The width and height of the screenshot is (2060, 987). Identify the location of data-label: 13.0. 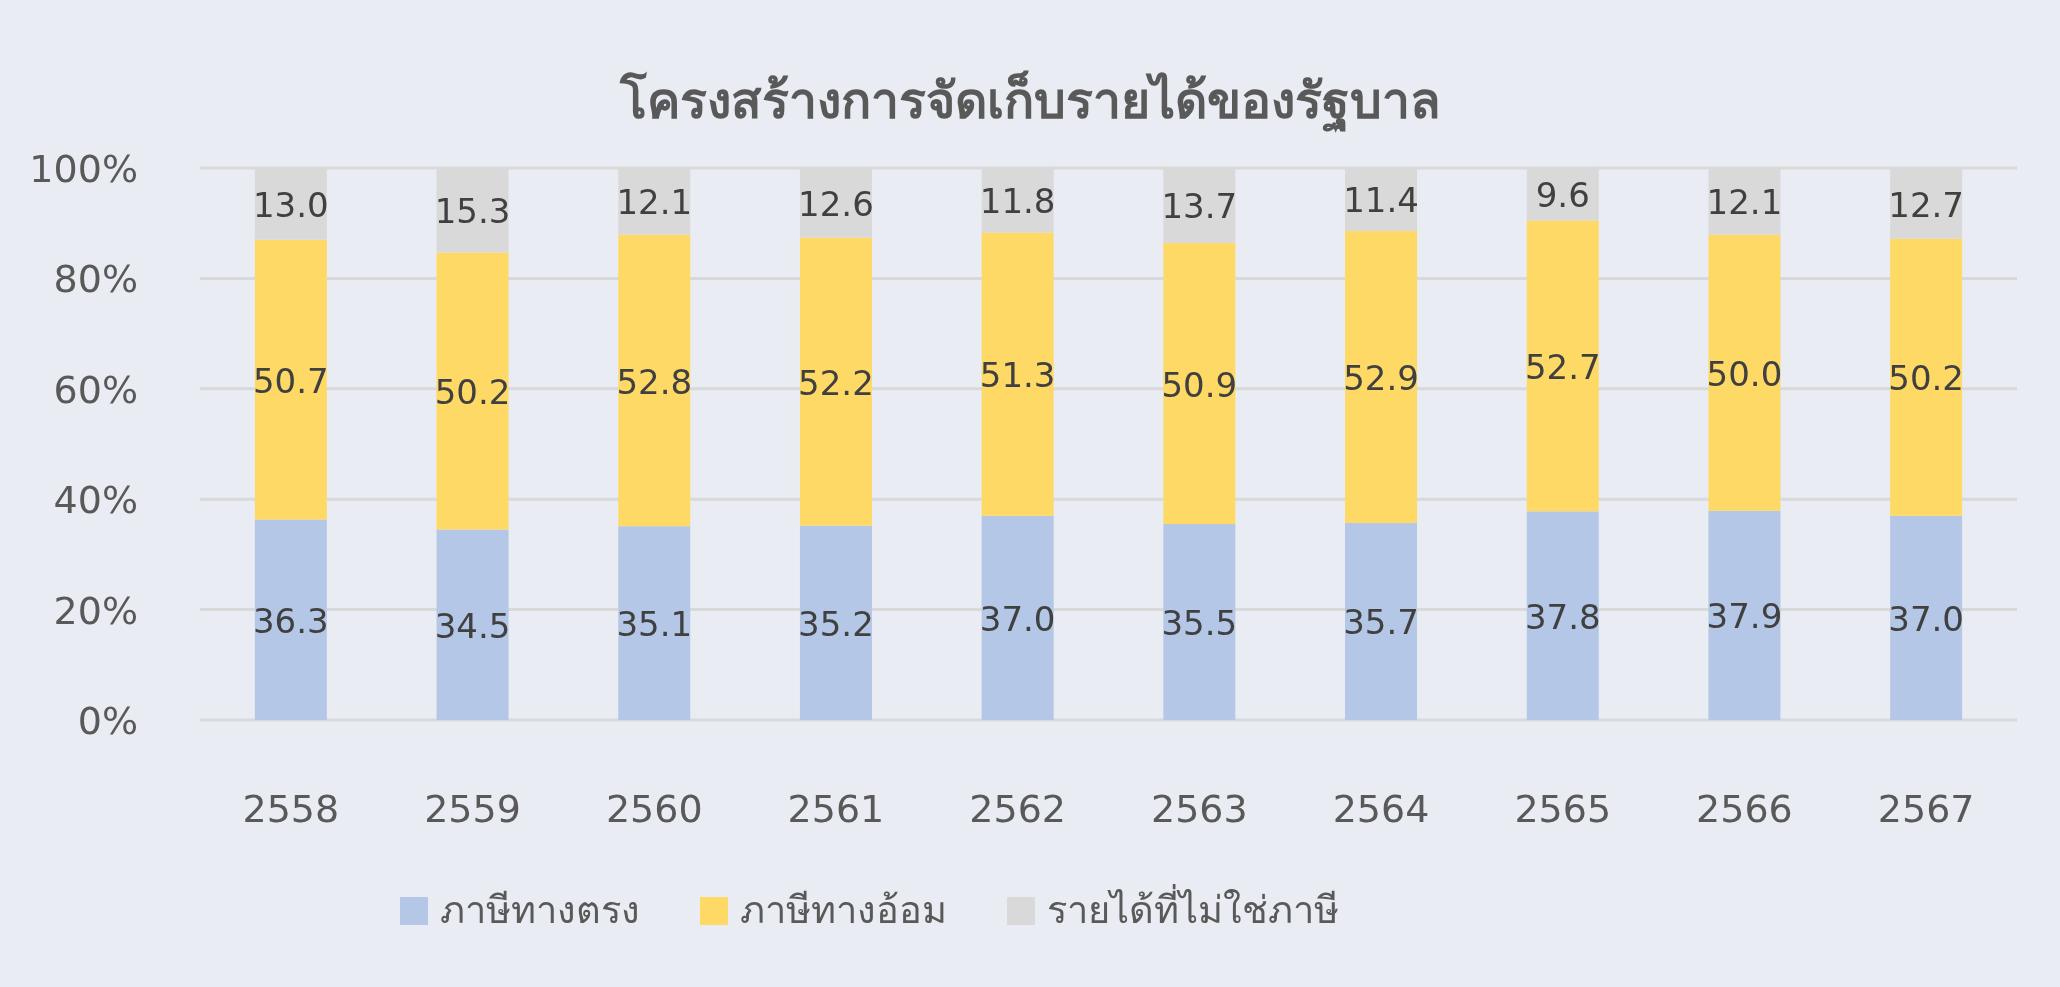
(291, 204).